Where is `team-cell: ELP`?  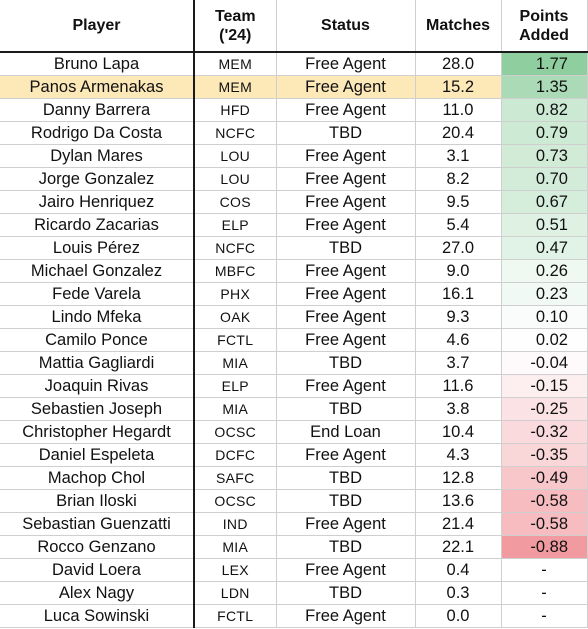 team-cell: ELP is located at coordinates (235, 386).